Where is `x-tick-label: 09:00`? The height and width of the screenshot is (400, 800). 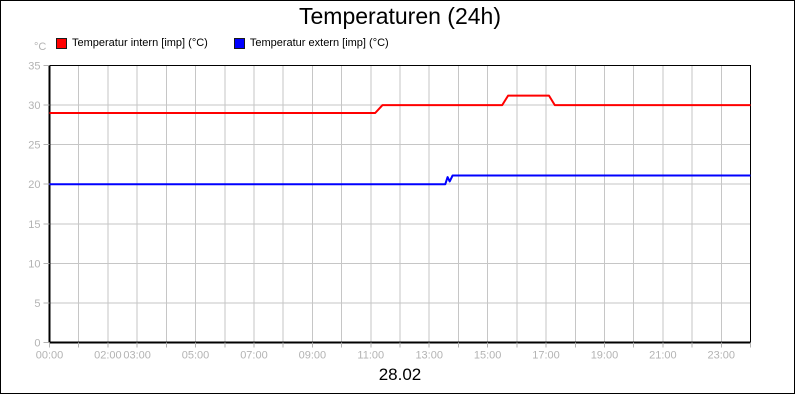 x-tick-label: 09:00 is located at coordinates (313, 356).